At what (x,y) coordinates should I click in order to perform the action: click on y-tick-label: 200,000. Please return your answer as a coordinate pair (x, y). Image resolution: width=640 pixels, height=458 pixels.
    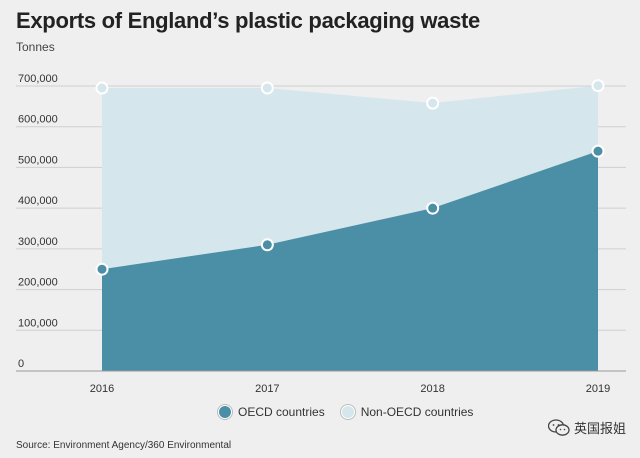
    Looking at the image, I should click on (38, 283).